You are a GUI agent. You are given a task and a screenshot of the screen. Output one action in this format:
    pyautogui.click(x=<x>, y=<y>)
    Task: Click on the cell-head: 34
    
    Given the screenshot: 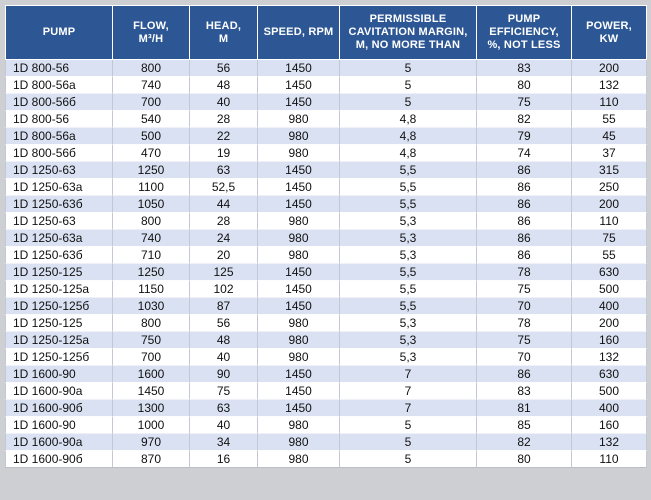 What is the action you would take?
    pyautogui.click(x=224, y=442)
    